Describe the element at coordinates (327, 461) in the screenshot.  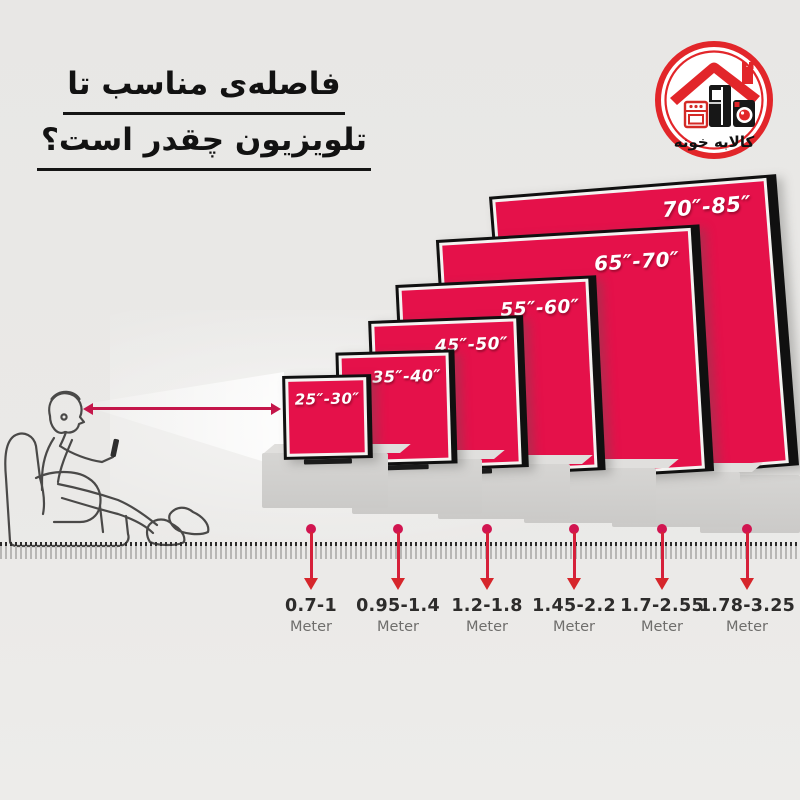
I see `tv-stand` at that location.